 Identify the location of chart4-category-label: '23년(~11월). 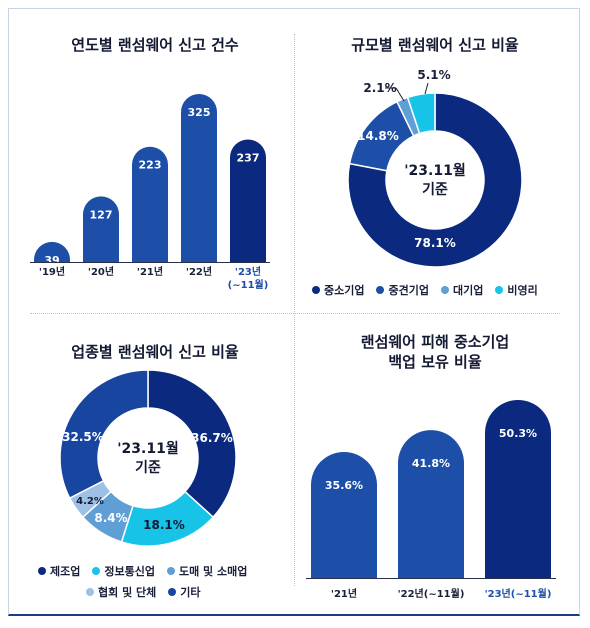
(518, 593).